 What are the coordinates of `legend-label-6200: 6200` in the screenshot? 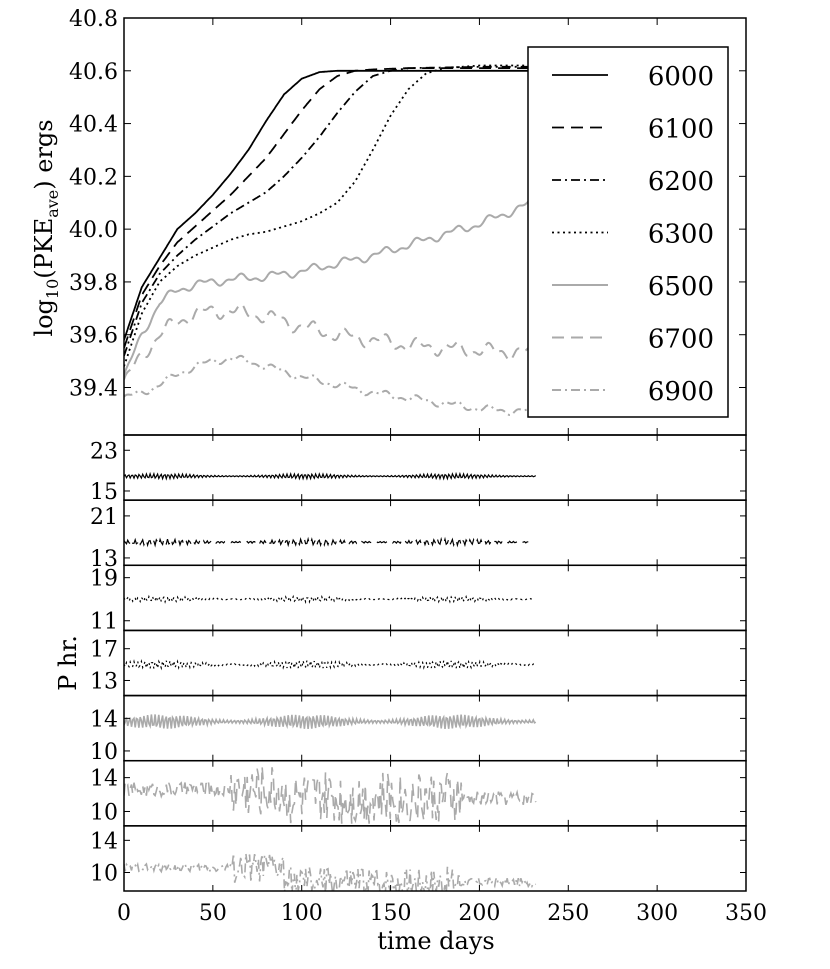 It's located at (681, 182).